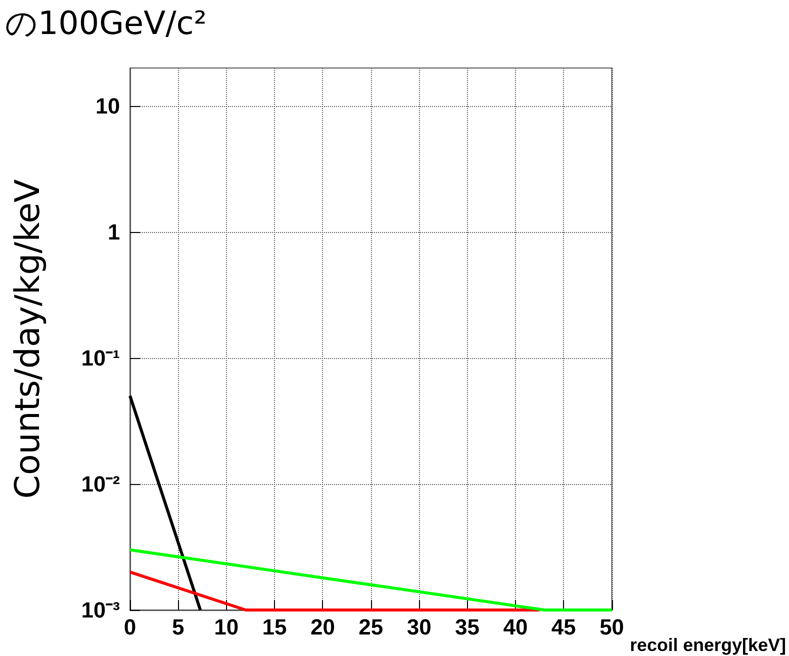  I want to click on y-tick-label: 10⁻³, so click(100, 610).